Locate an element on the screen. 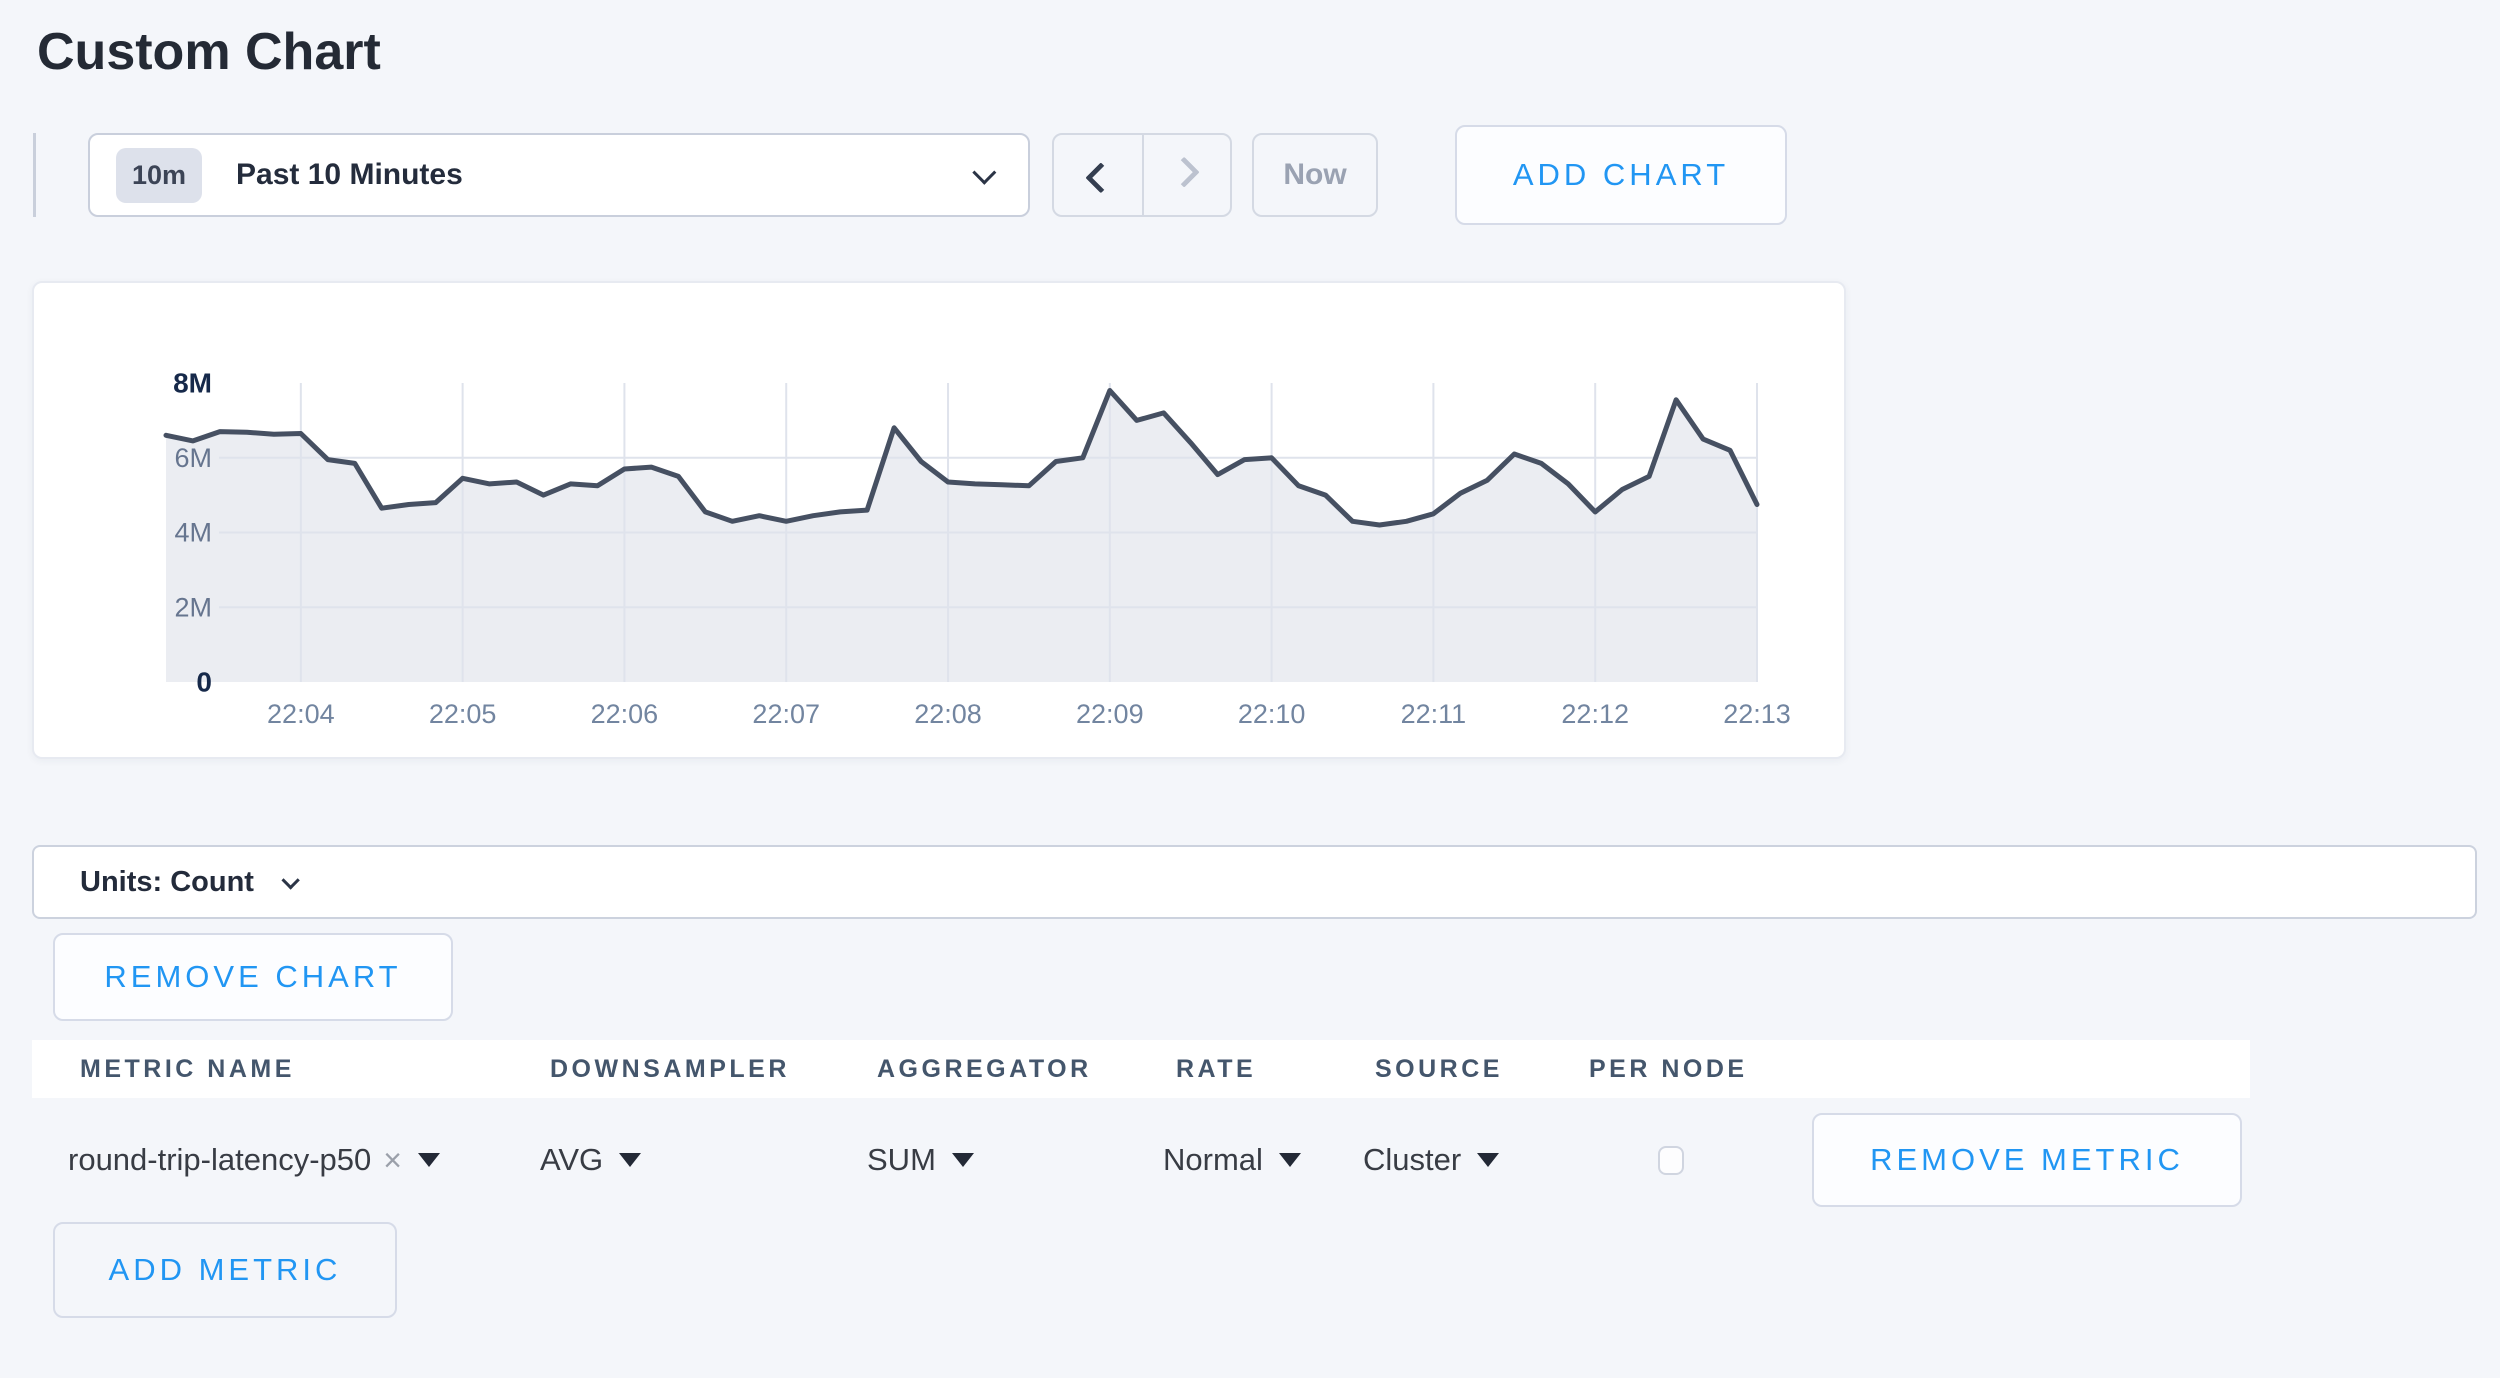 The width and height of the screenshot is (2500, 1378). section-divider is located at coordinates (34, 175).